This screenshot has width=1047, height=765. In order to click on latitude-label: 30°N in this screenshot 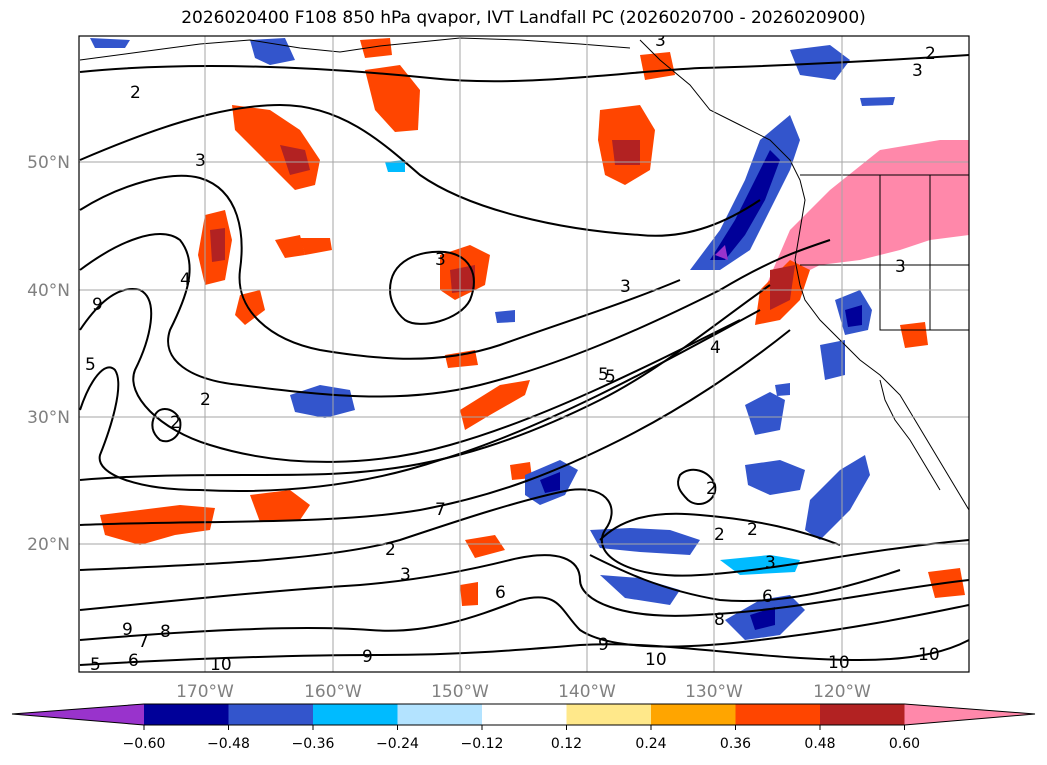, I will do `click(48, 418)`.